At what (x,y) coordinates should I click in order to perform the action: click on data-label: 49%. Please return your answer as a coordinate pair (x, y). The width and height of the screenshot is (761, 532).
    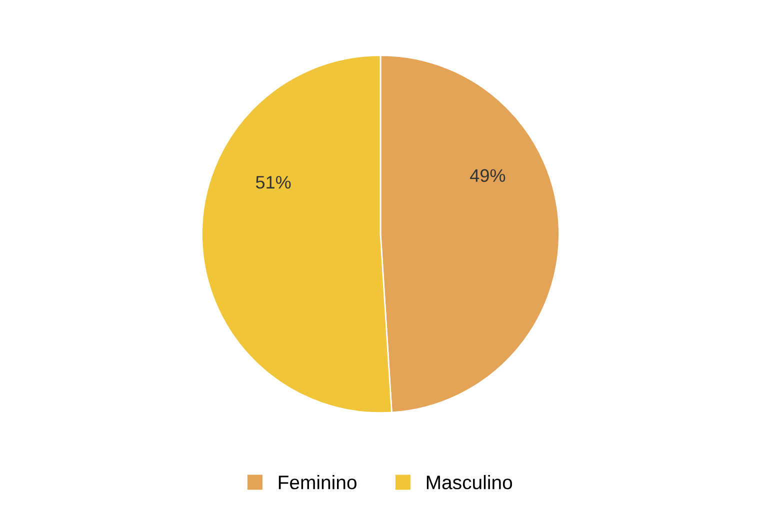
    Looking at the image, I should click on (488, 175).